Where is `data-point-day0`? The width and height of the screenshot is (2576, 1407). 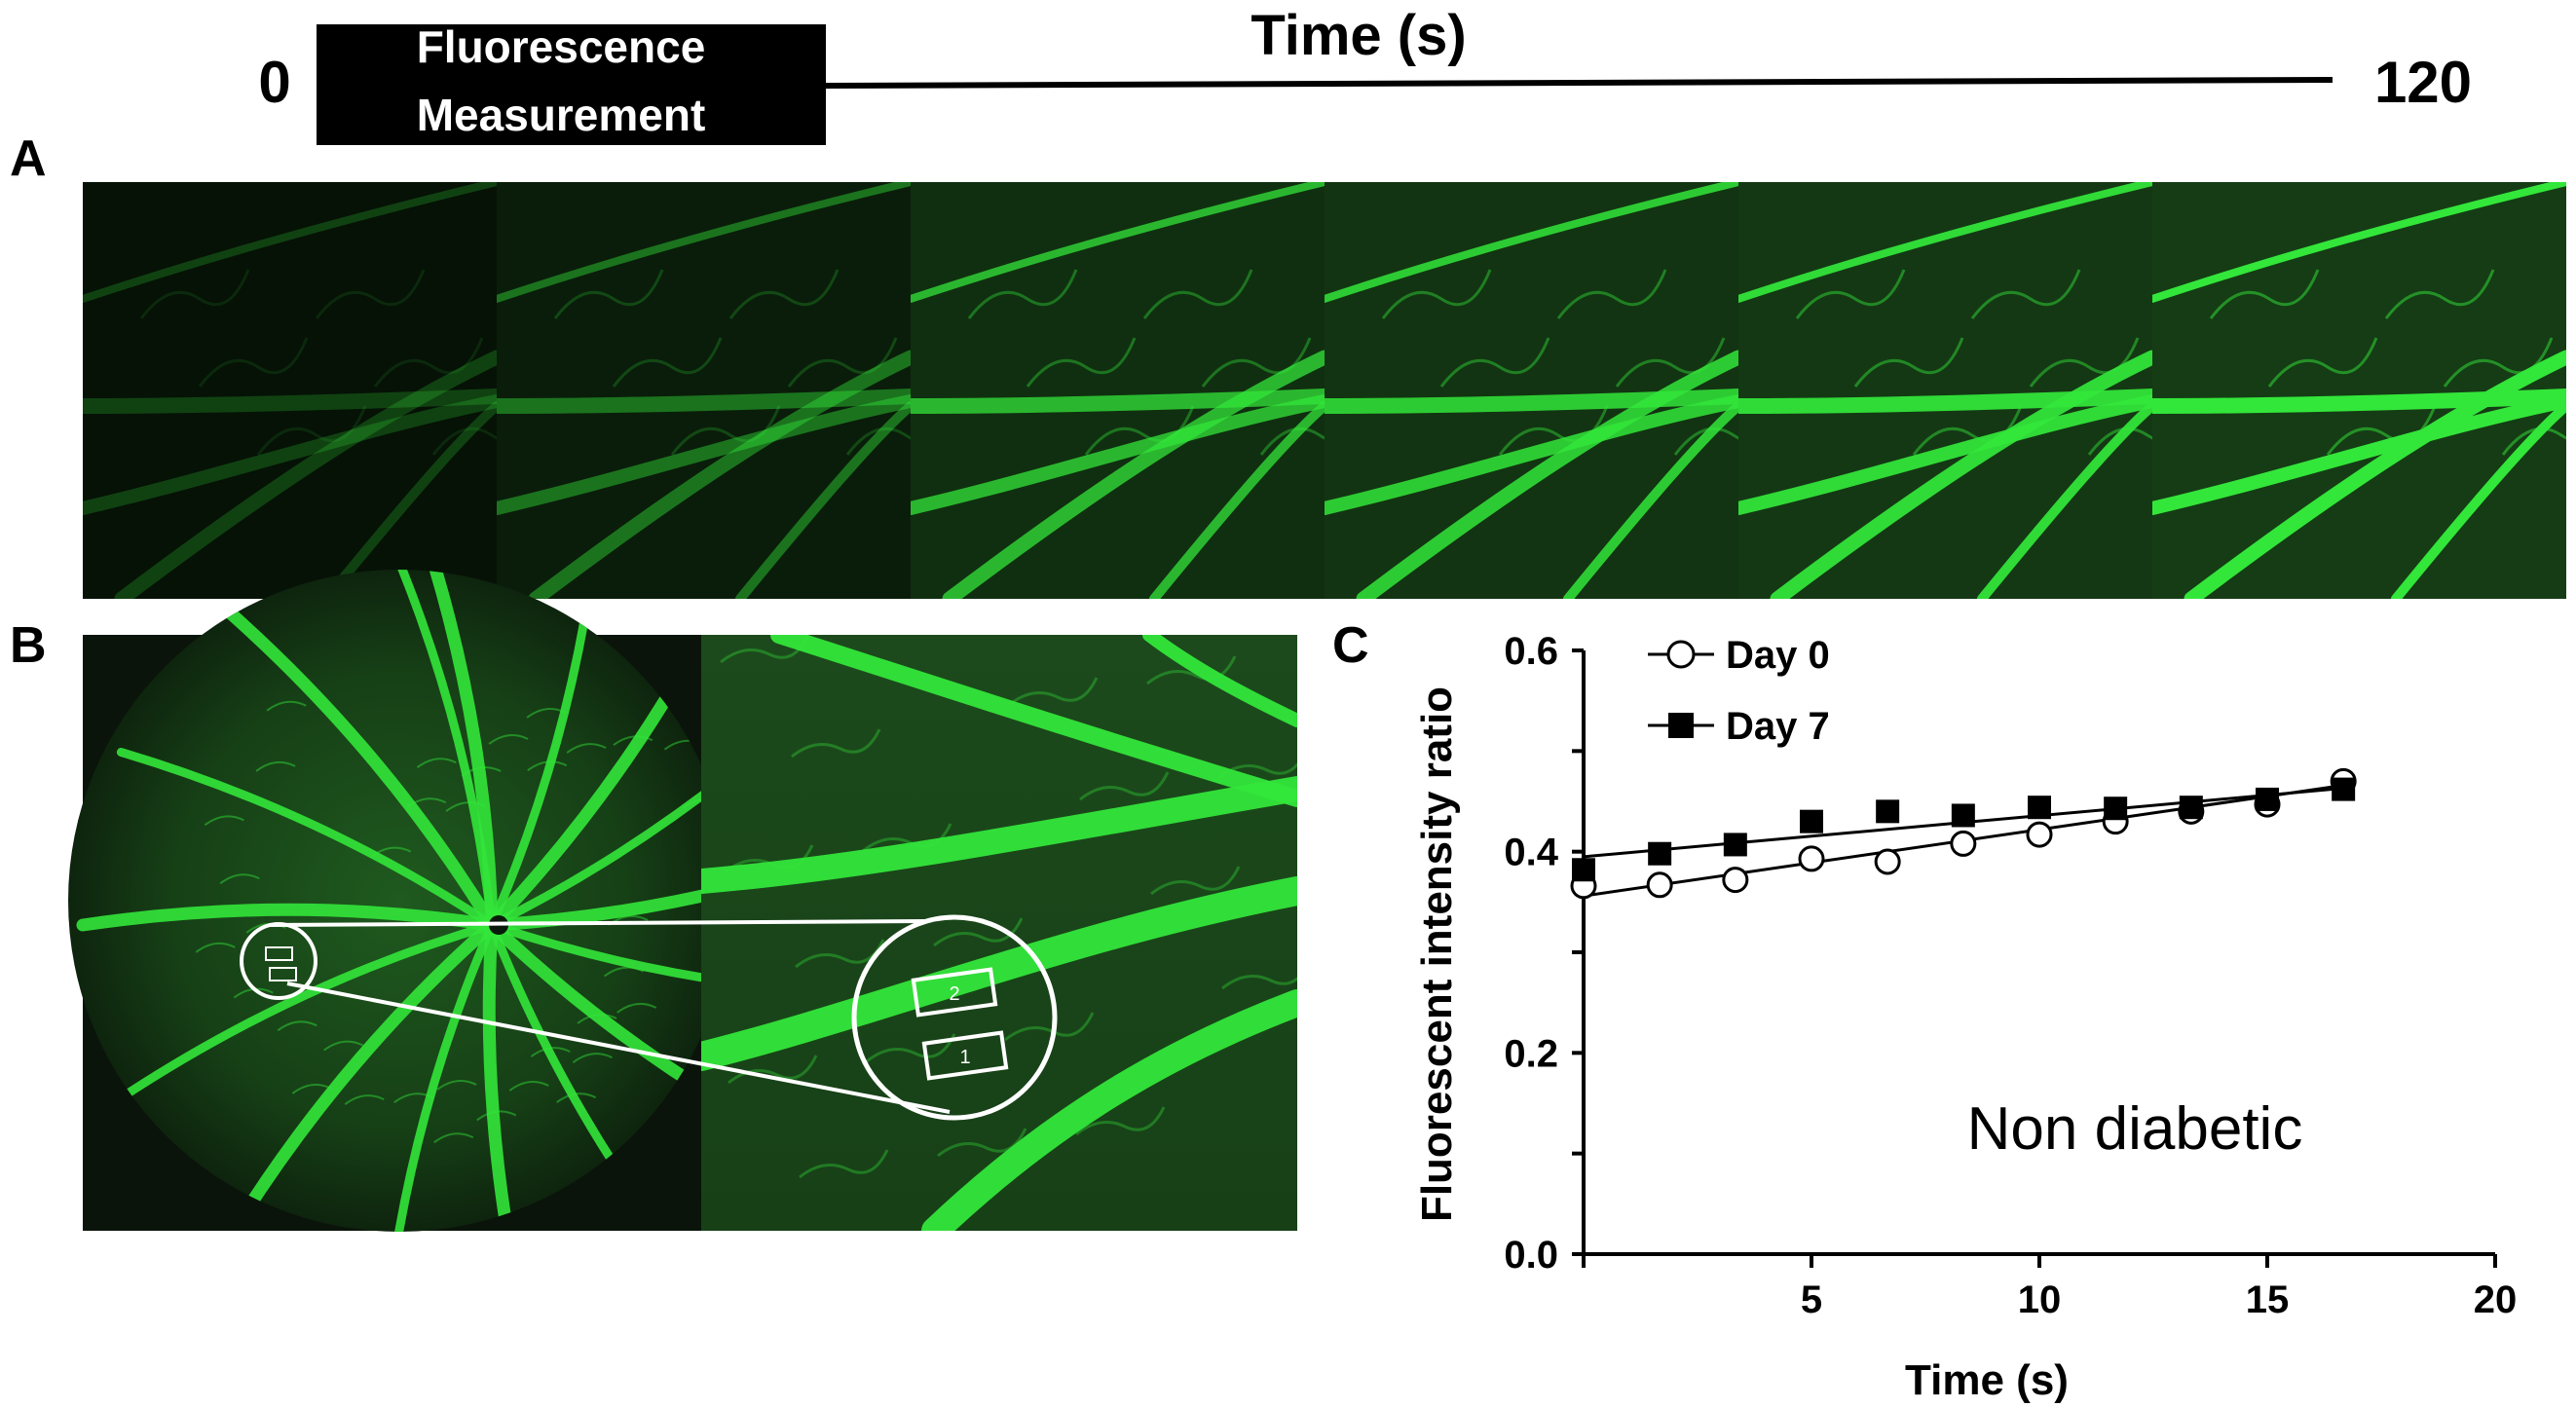
data-point-day0 is located at coordinates (1963, 843).